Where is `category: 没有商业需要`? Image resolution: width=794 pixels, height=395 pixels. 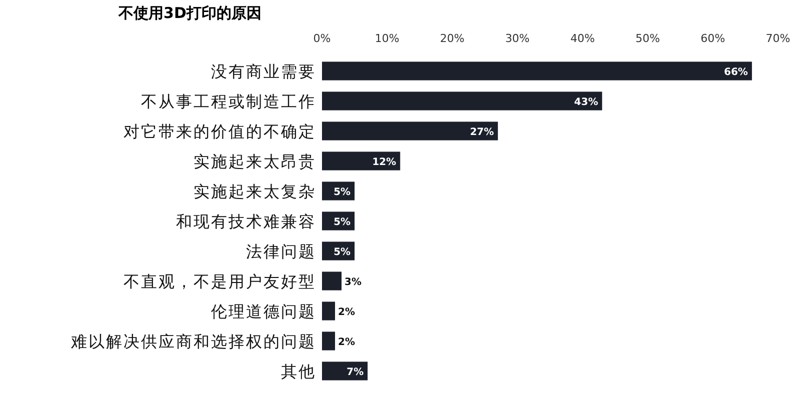
category: 没有商业需要 is located at coordinates (263, 71).